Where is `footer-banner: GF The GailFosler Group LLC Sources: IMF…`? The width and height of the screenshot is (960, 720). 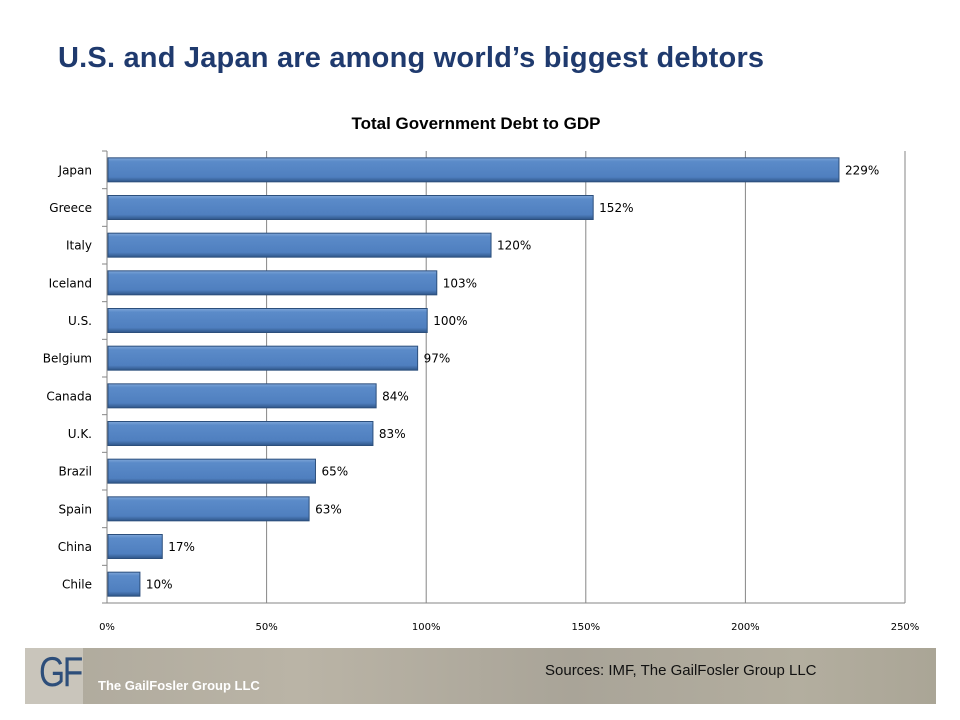 footer-banner: GF The GailFosler Group LLC Sources: IMF… is located at coordinates (480, 676).